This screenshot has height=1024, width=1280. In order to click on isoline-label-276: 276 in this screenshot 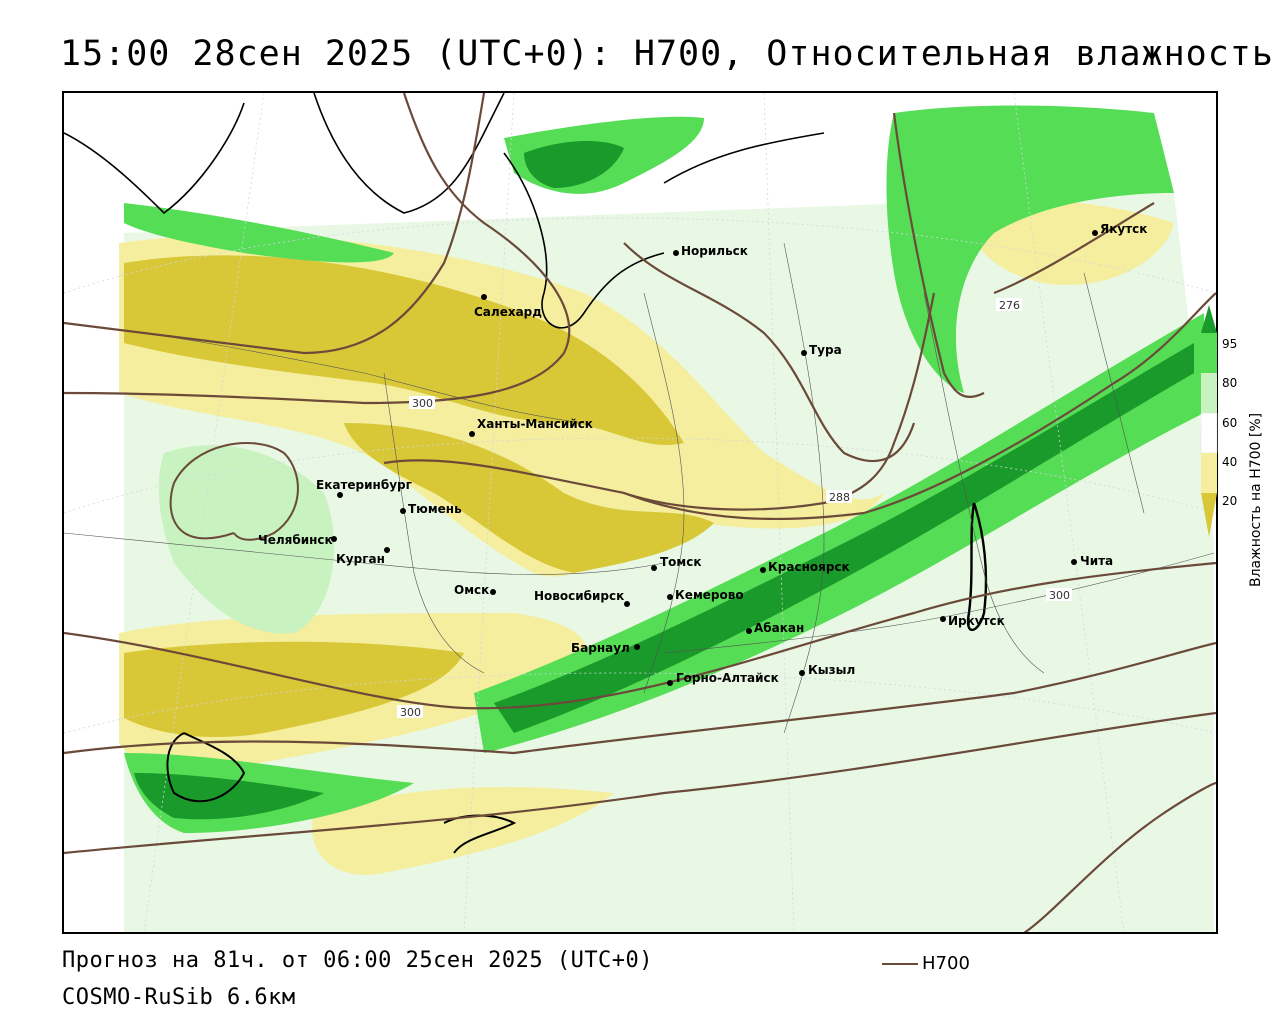, I will do `click(1009, 305)`.